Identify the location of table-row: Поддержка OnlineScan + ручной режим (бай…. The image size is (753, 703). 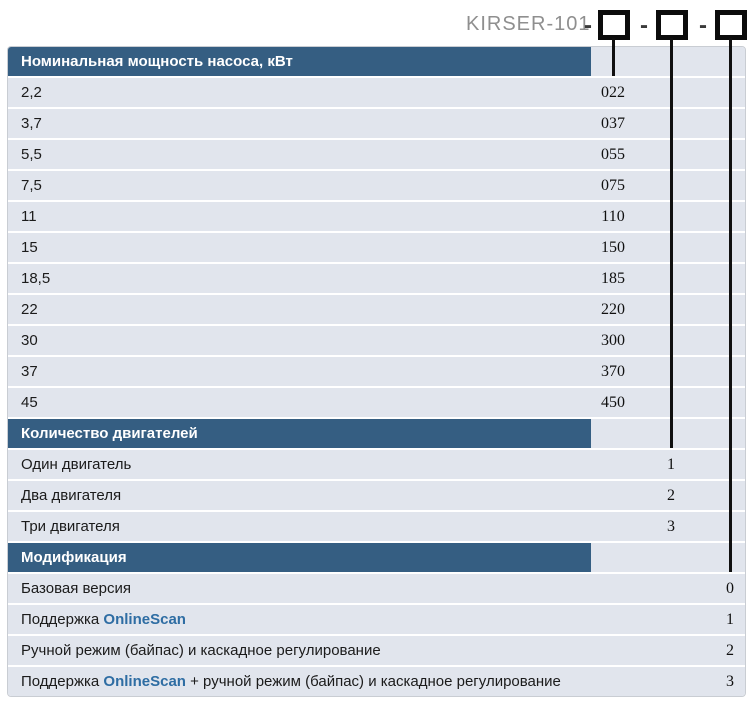
(376, 681).